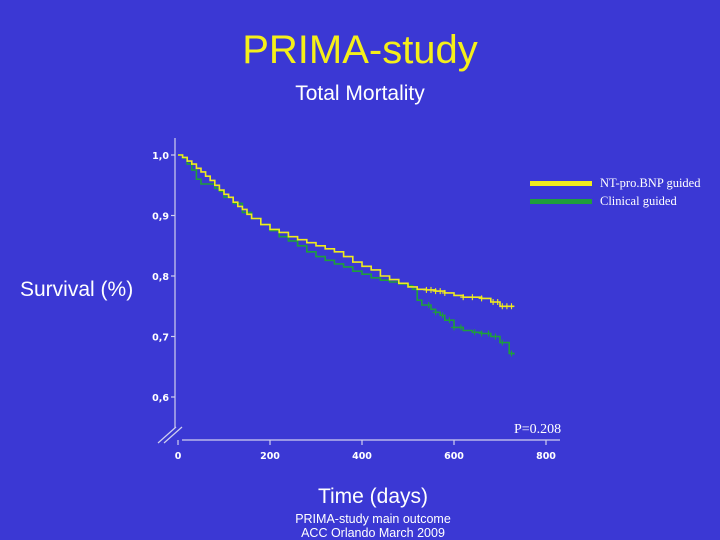 This screenshot has width=720, height=540. What do you see at coordinates (160, 277) in the screenshot?
I see `y-tick-label: 0,8` at bounding box center [160, 277].